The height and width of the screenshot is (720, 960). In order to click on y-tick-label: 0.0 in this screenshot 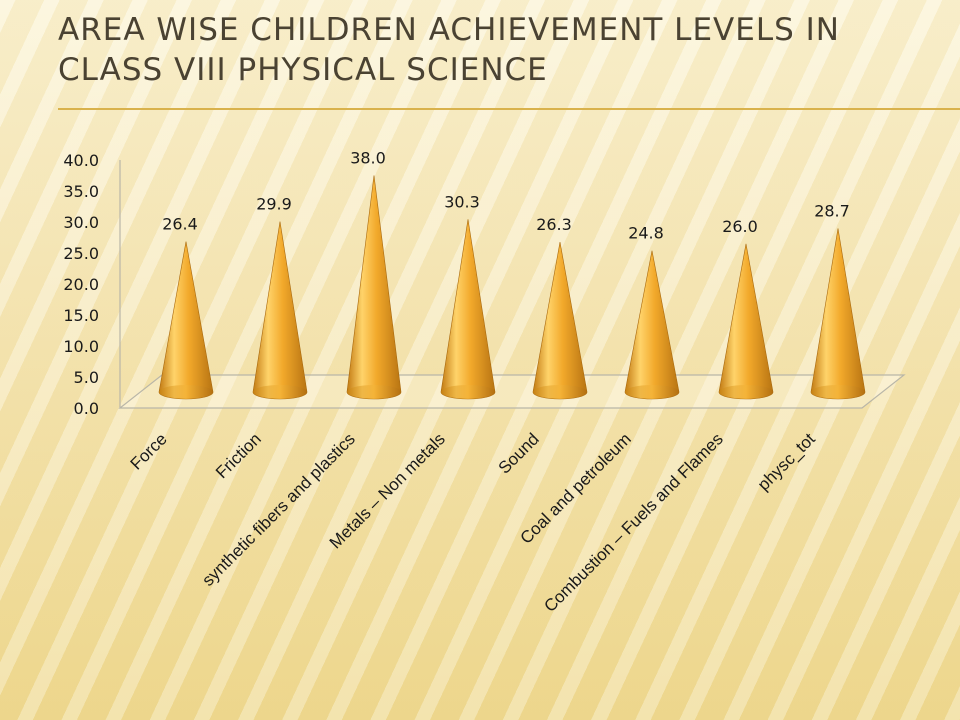, I will do `click(86, 408)`.